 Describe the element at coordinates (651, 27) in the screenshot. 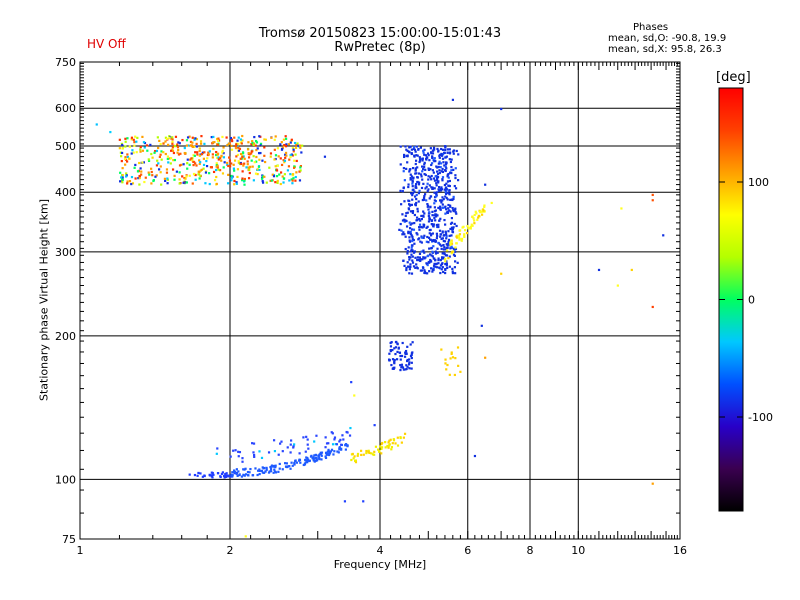

I see `phase-box-title: Phases` at that location.